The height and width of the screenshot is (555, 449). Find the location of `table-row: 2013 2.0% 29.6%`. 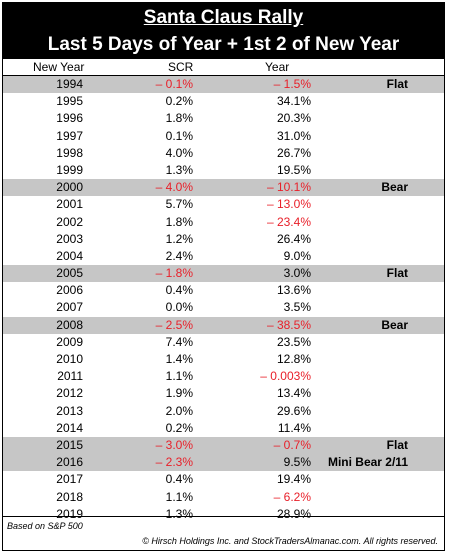

table-row: 2013 2.0% 29.6% is located at coordinates (223, 411).